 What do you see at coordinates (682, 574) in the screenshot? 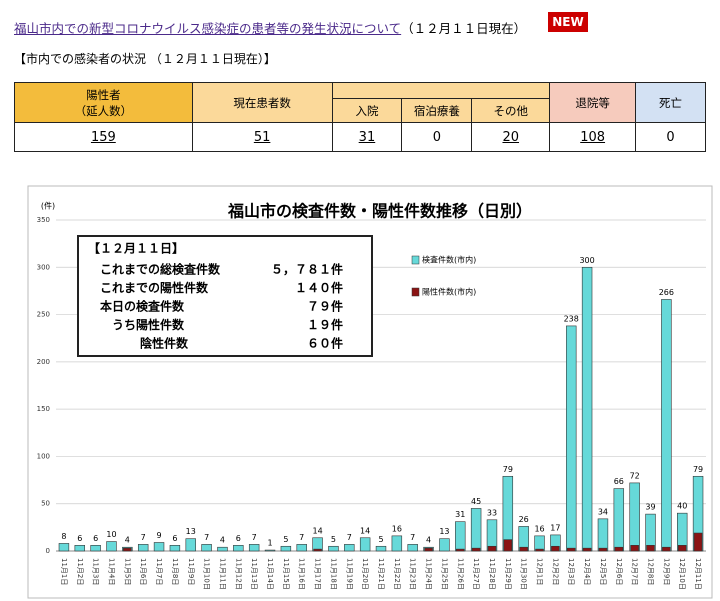
I see `x-tick-label: 12月10日` at bounding box center [682, 574].